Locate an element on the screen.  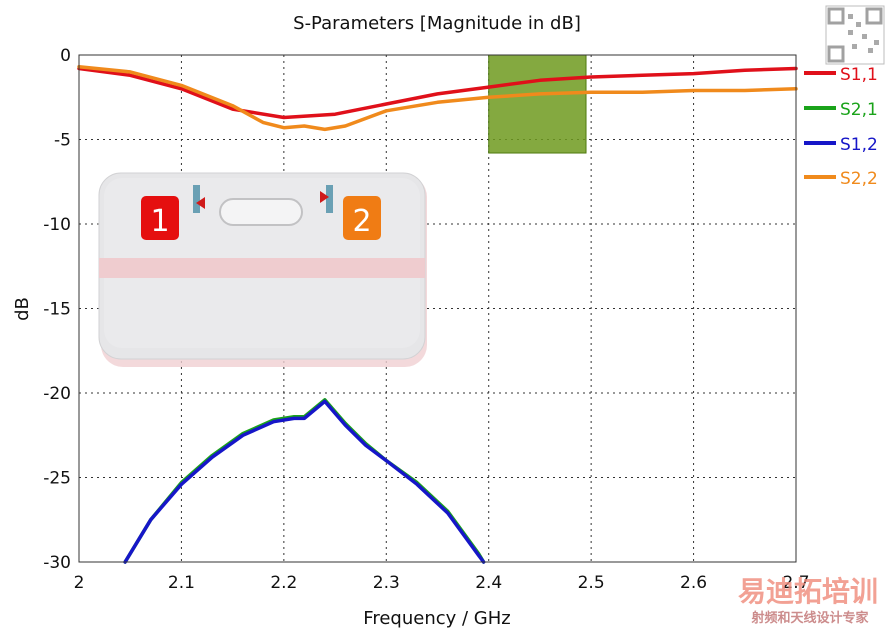
legend: S1,1 S2,1 S1,2 S2,2 is located at coordinates (841, 127).